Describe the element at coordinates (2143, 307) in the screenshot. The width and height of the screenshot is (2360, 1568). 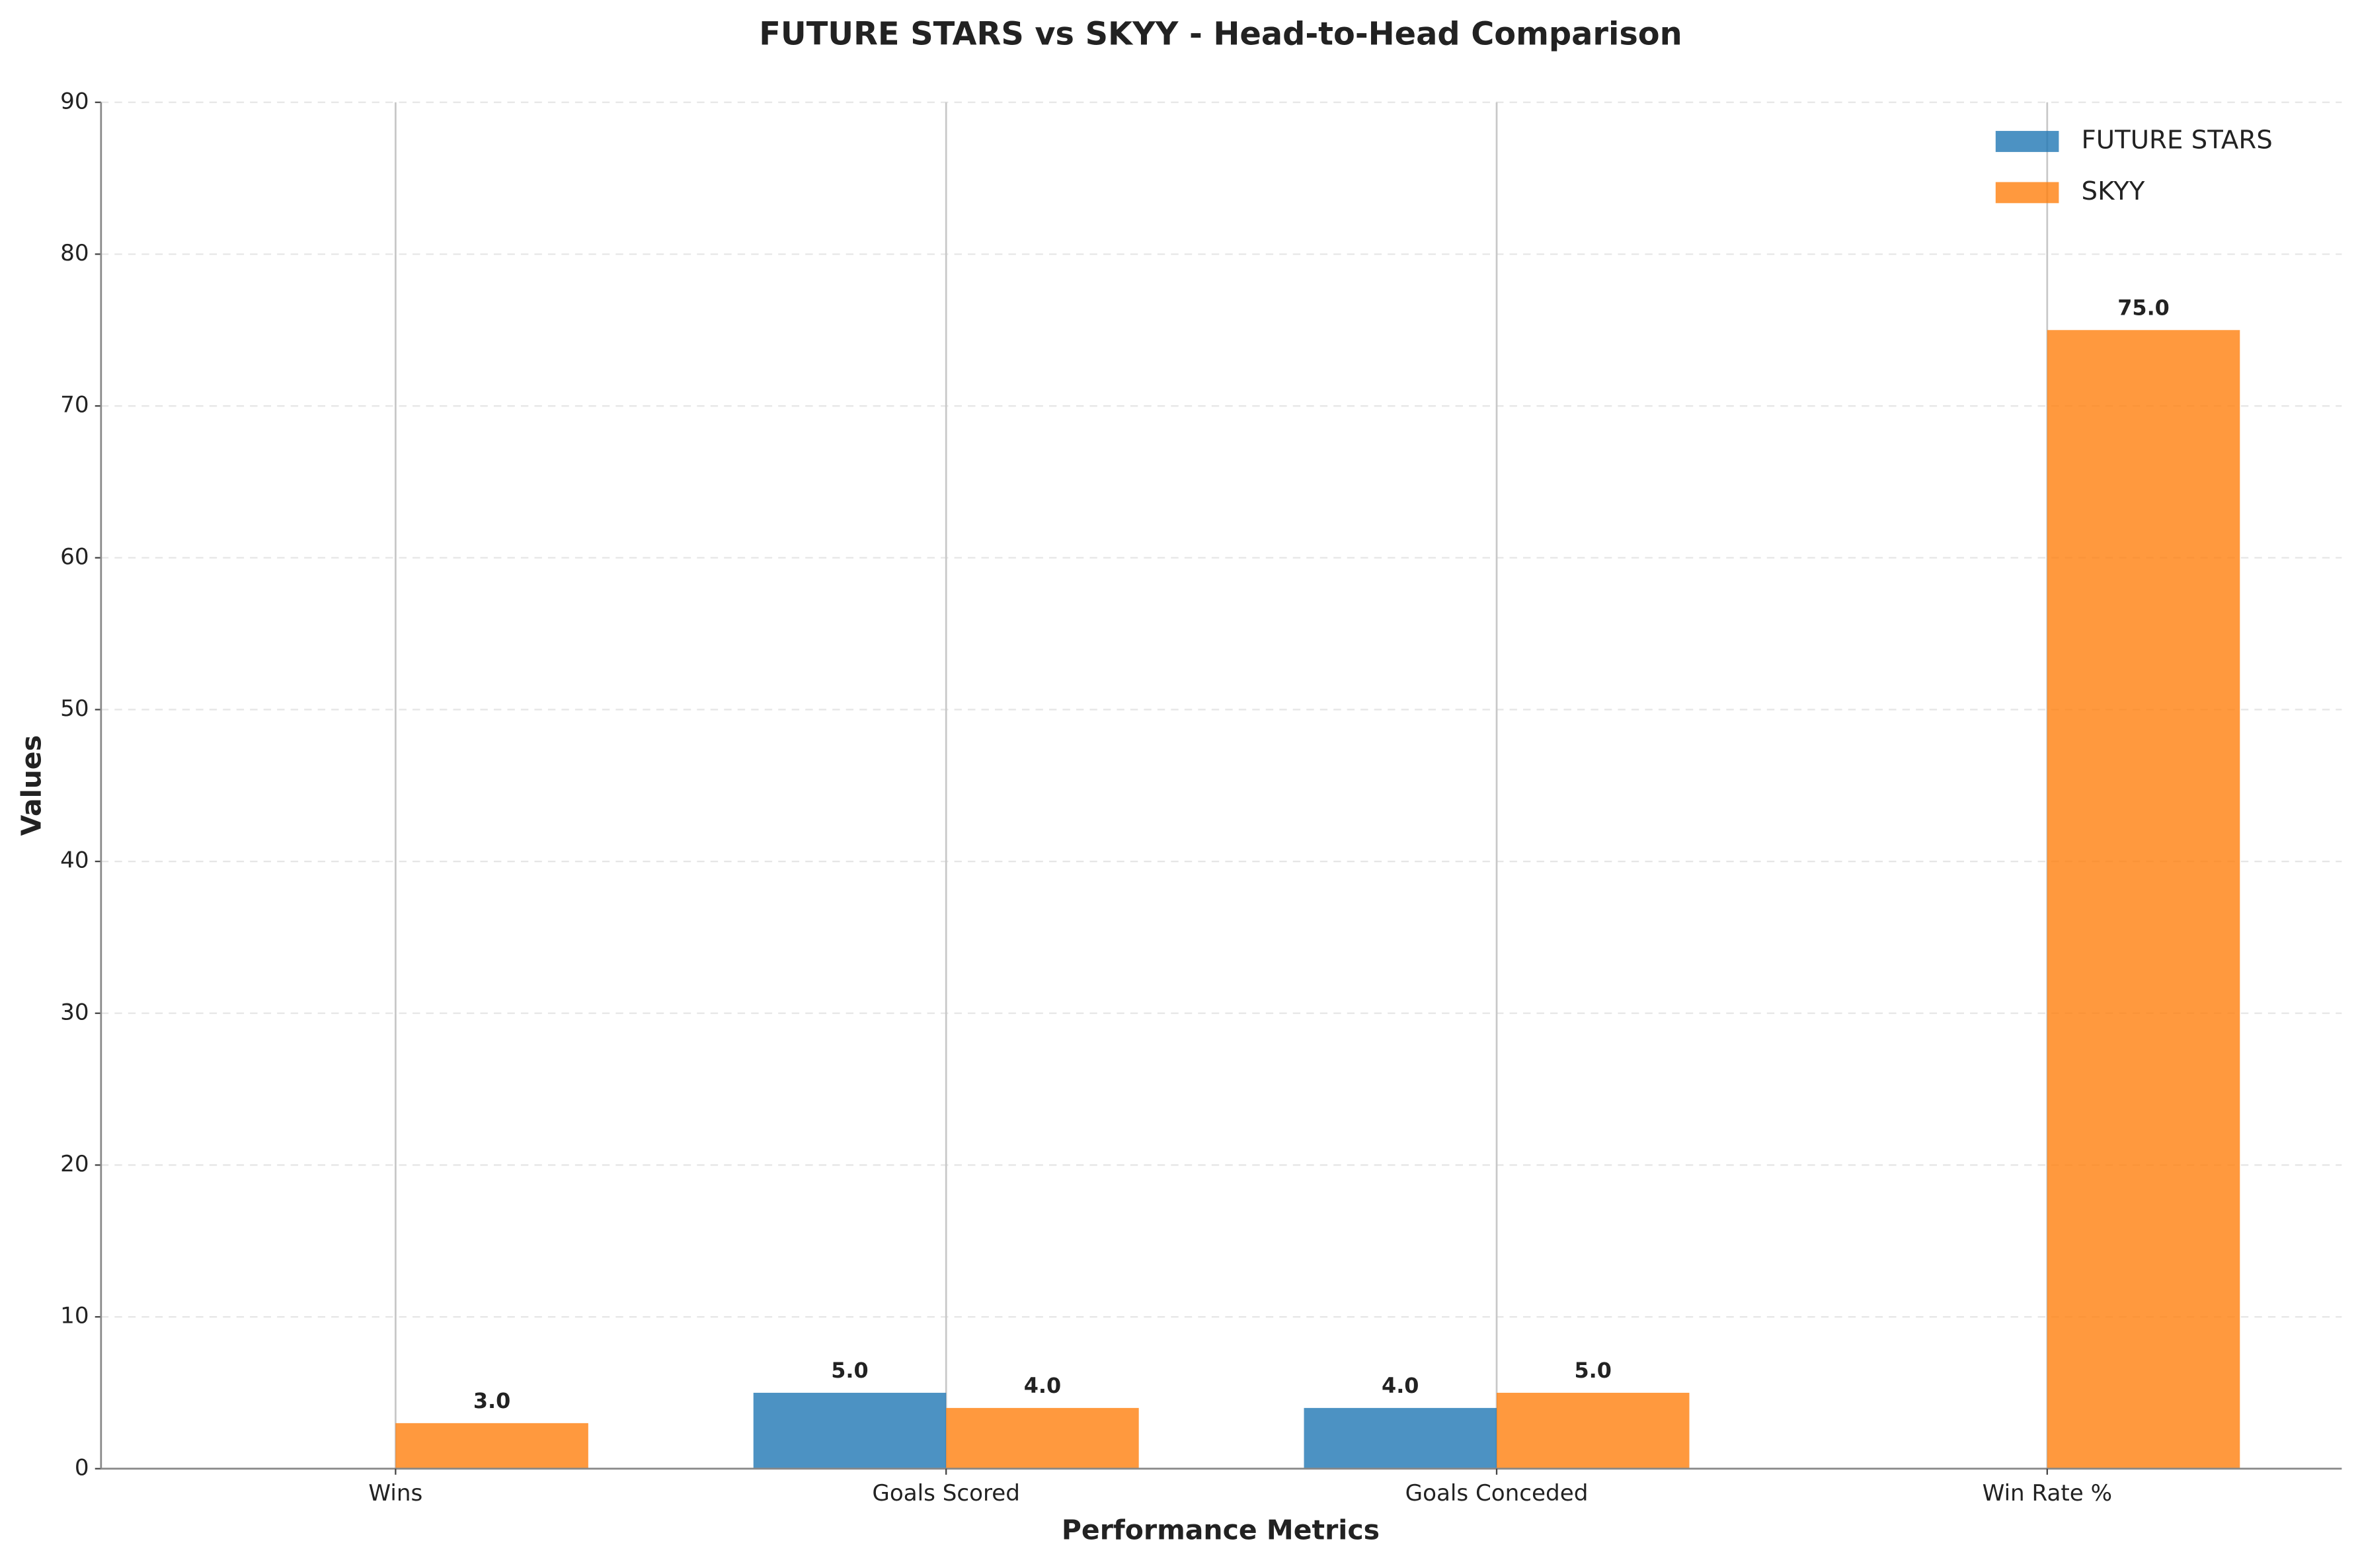
I see `value-label: 75.0` at that location.